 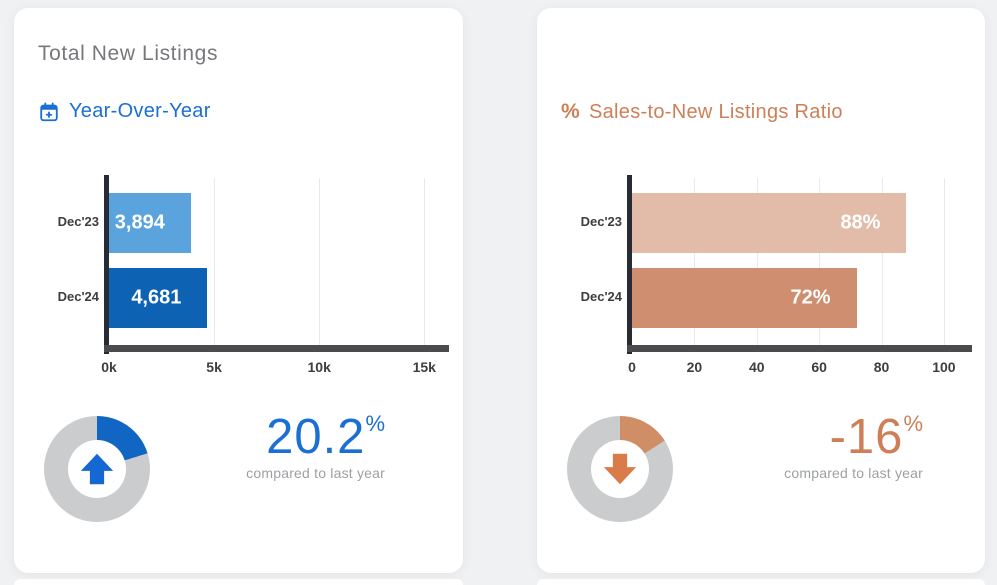 I want to click on kpi-block: 20.2% compared to last year, so click(x=315, y=446).